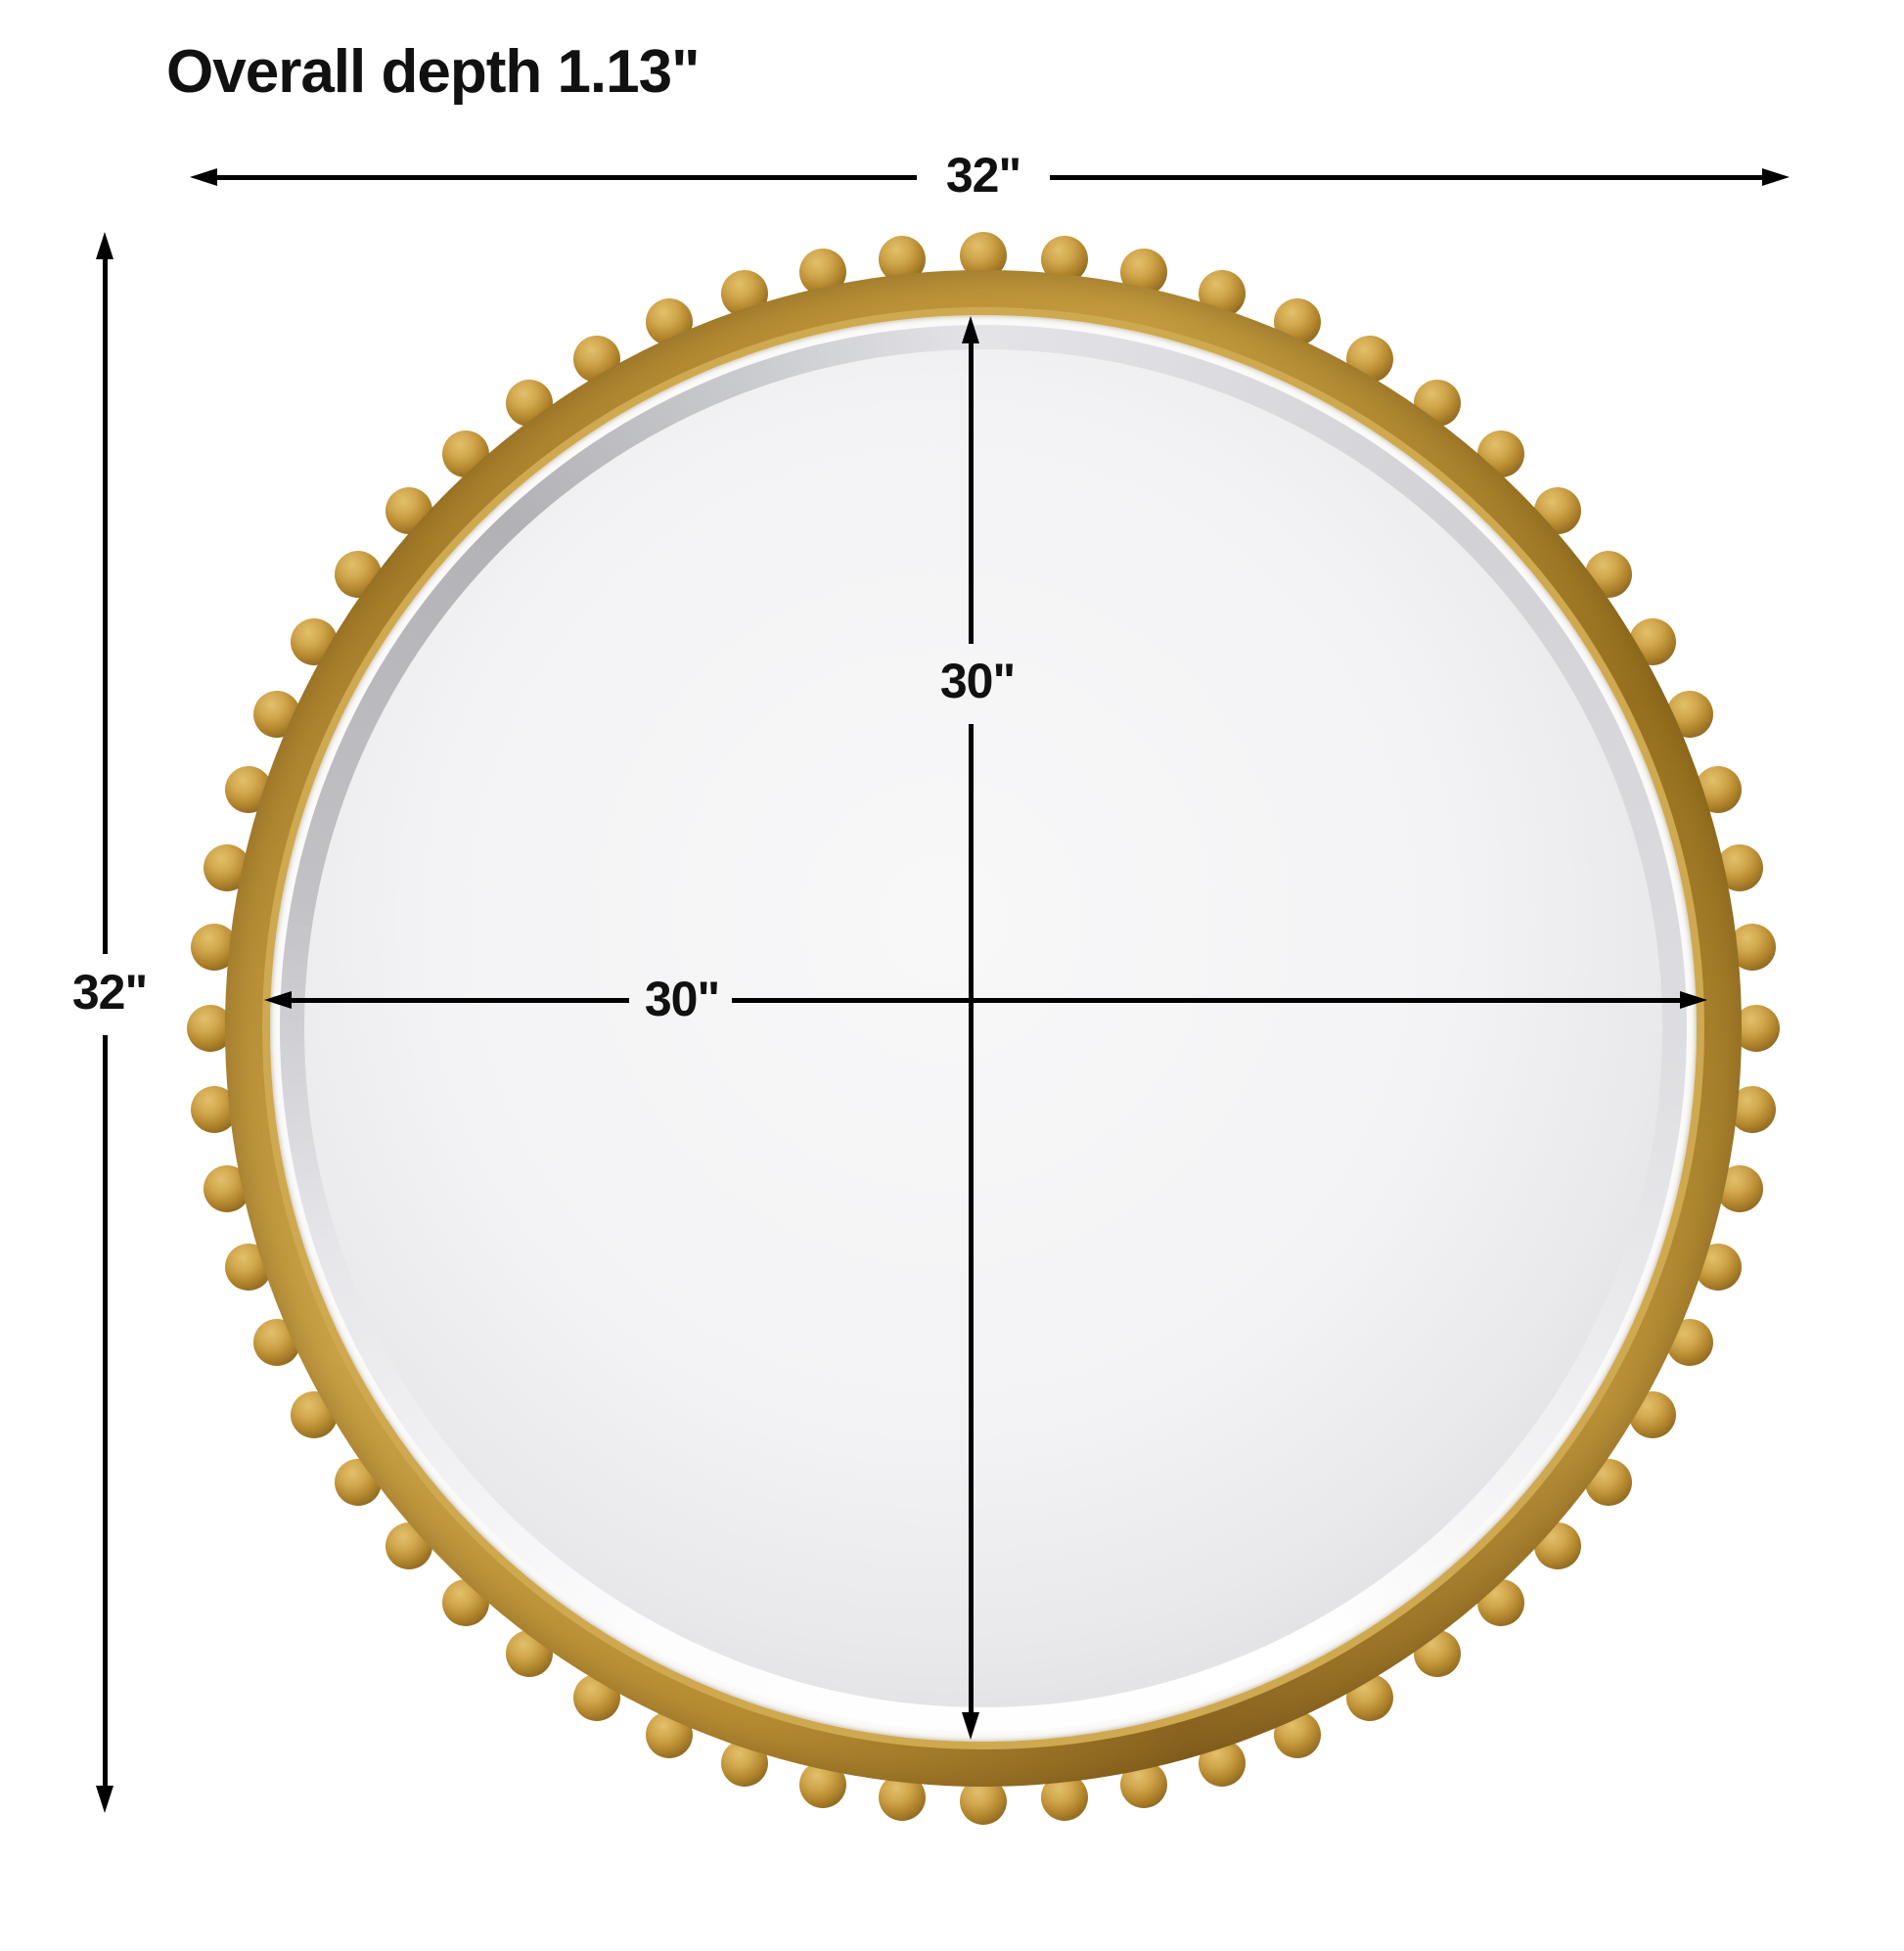 Image resolution: width=1904 pixels, height=1951 pixels. Describe the element at coordinates (682, 999) in the screenshot. I see `glass-width-value: 30"` at that location.